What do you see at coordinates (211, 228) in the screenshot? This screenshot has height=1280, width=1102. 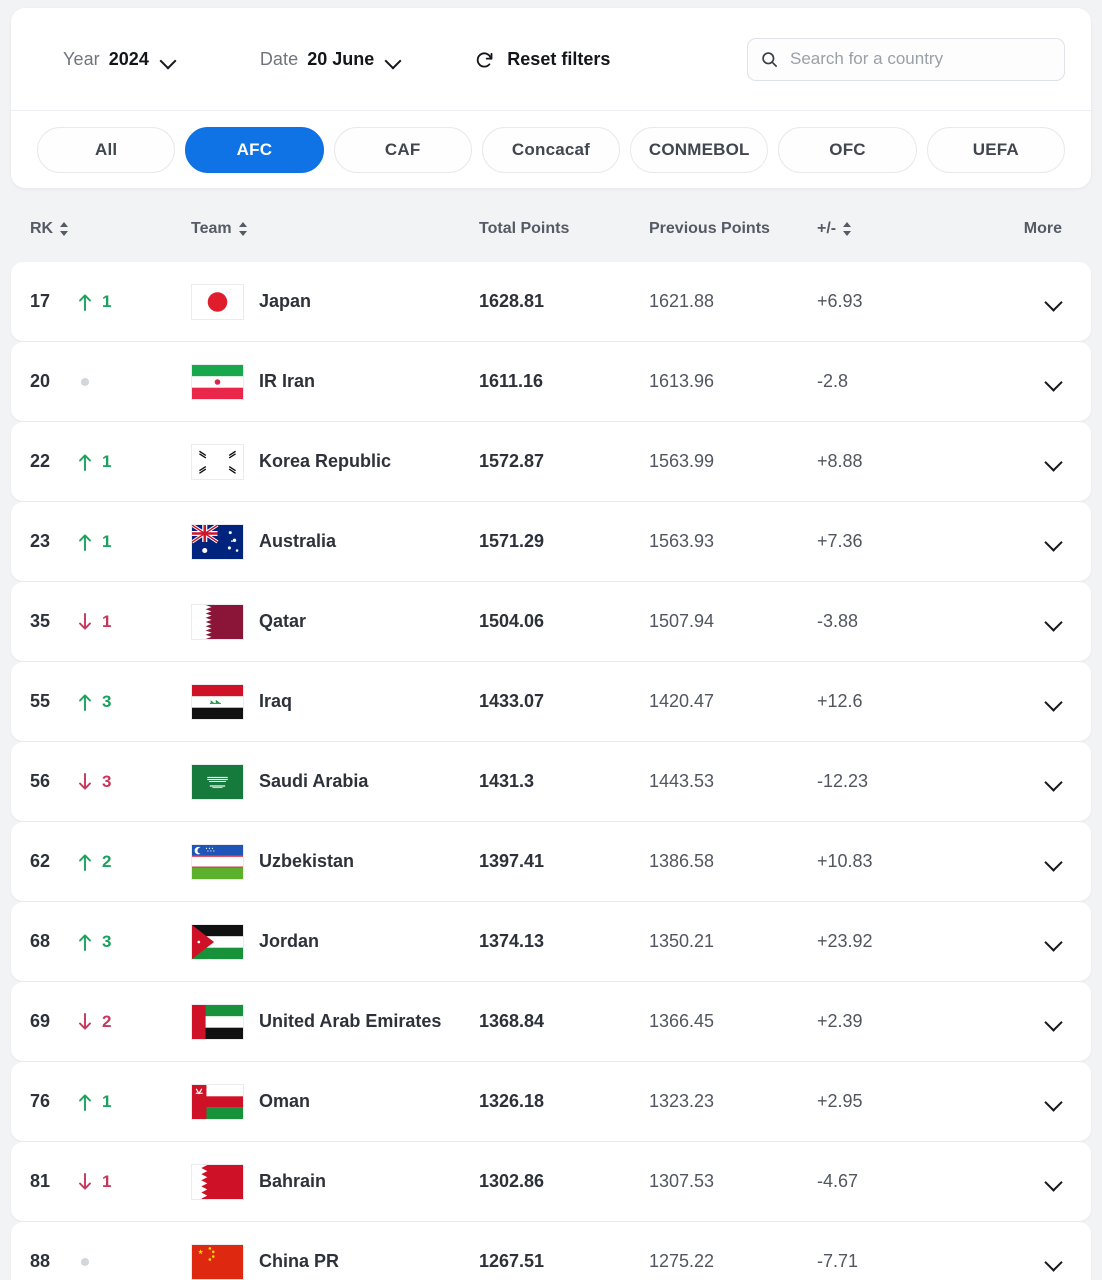 I see `column-header-team-label: Team` at bounding box center [211, 228].